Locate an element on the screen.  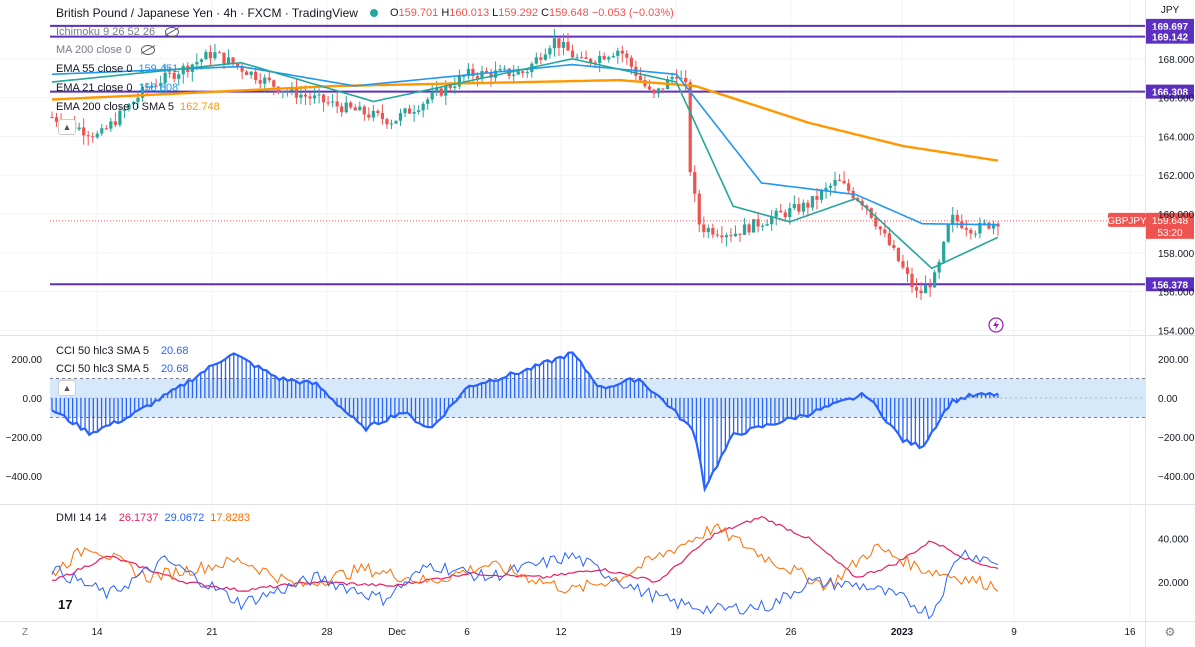
legend-ema200: EMA 200 close 0 SMA 5 162.748 is located at coordinates (138, 107).